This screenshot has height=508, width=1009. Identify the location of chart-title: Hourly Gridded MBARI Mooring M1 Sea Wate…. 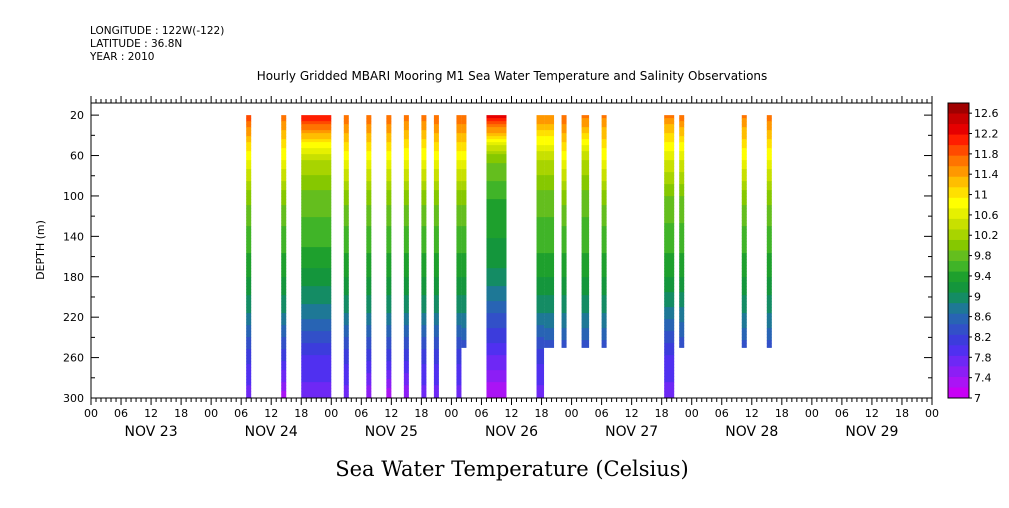
(512, 76).